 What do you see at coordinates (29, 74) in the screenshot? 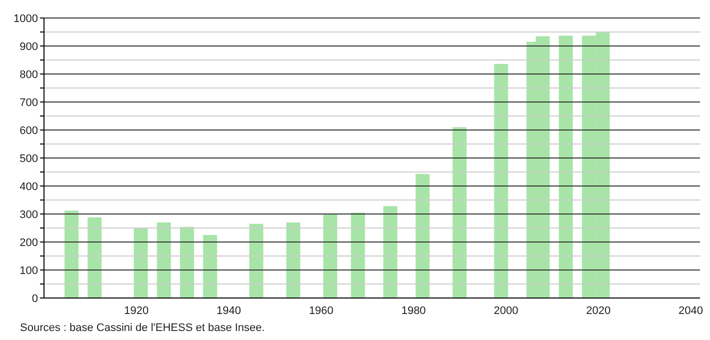
I see `y-tick-label: 800` at bounding box center [29, 74].